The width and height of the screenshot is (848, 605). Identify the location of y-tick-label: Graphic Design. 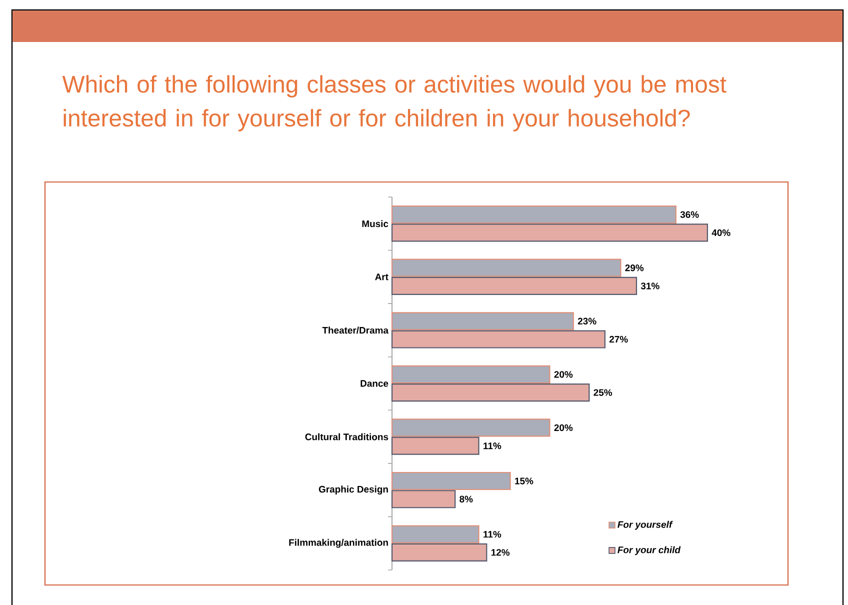
(353, 490).